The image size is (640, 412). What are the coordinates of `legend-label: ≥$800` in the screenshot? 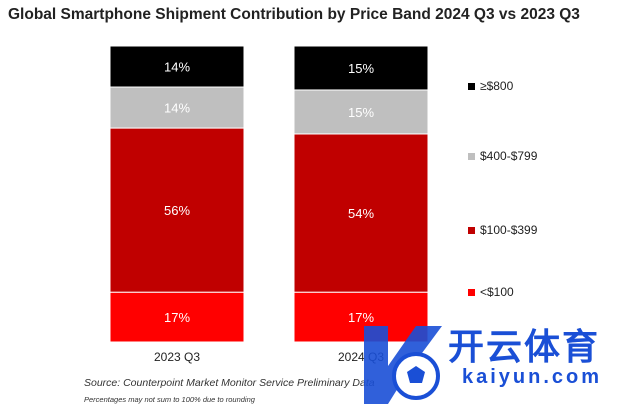 It's located at (497, 86).